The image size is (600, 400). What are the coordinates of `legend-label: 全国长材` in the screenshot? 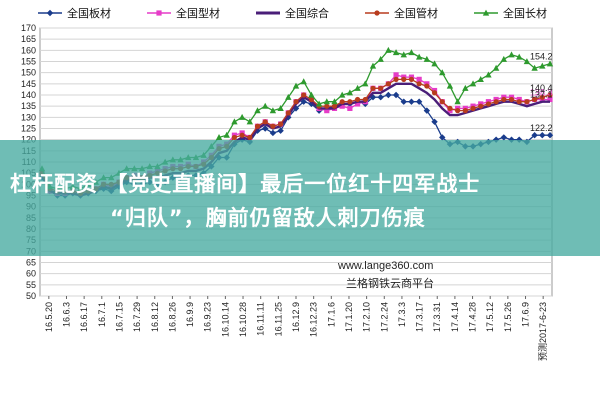 It's located at (525, 13).